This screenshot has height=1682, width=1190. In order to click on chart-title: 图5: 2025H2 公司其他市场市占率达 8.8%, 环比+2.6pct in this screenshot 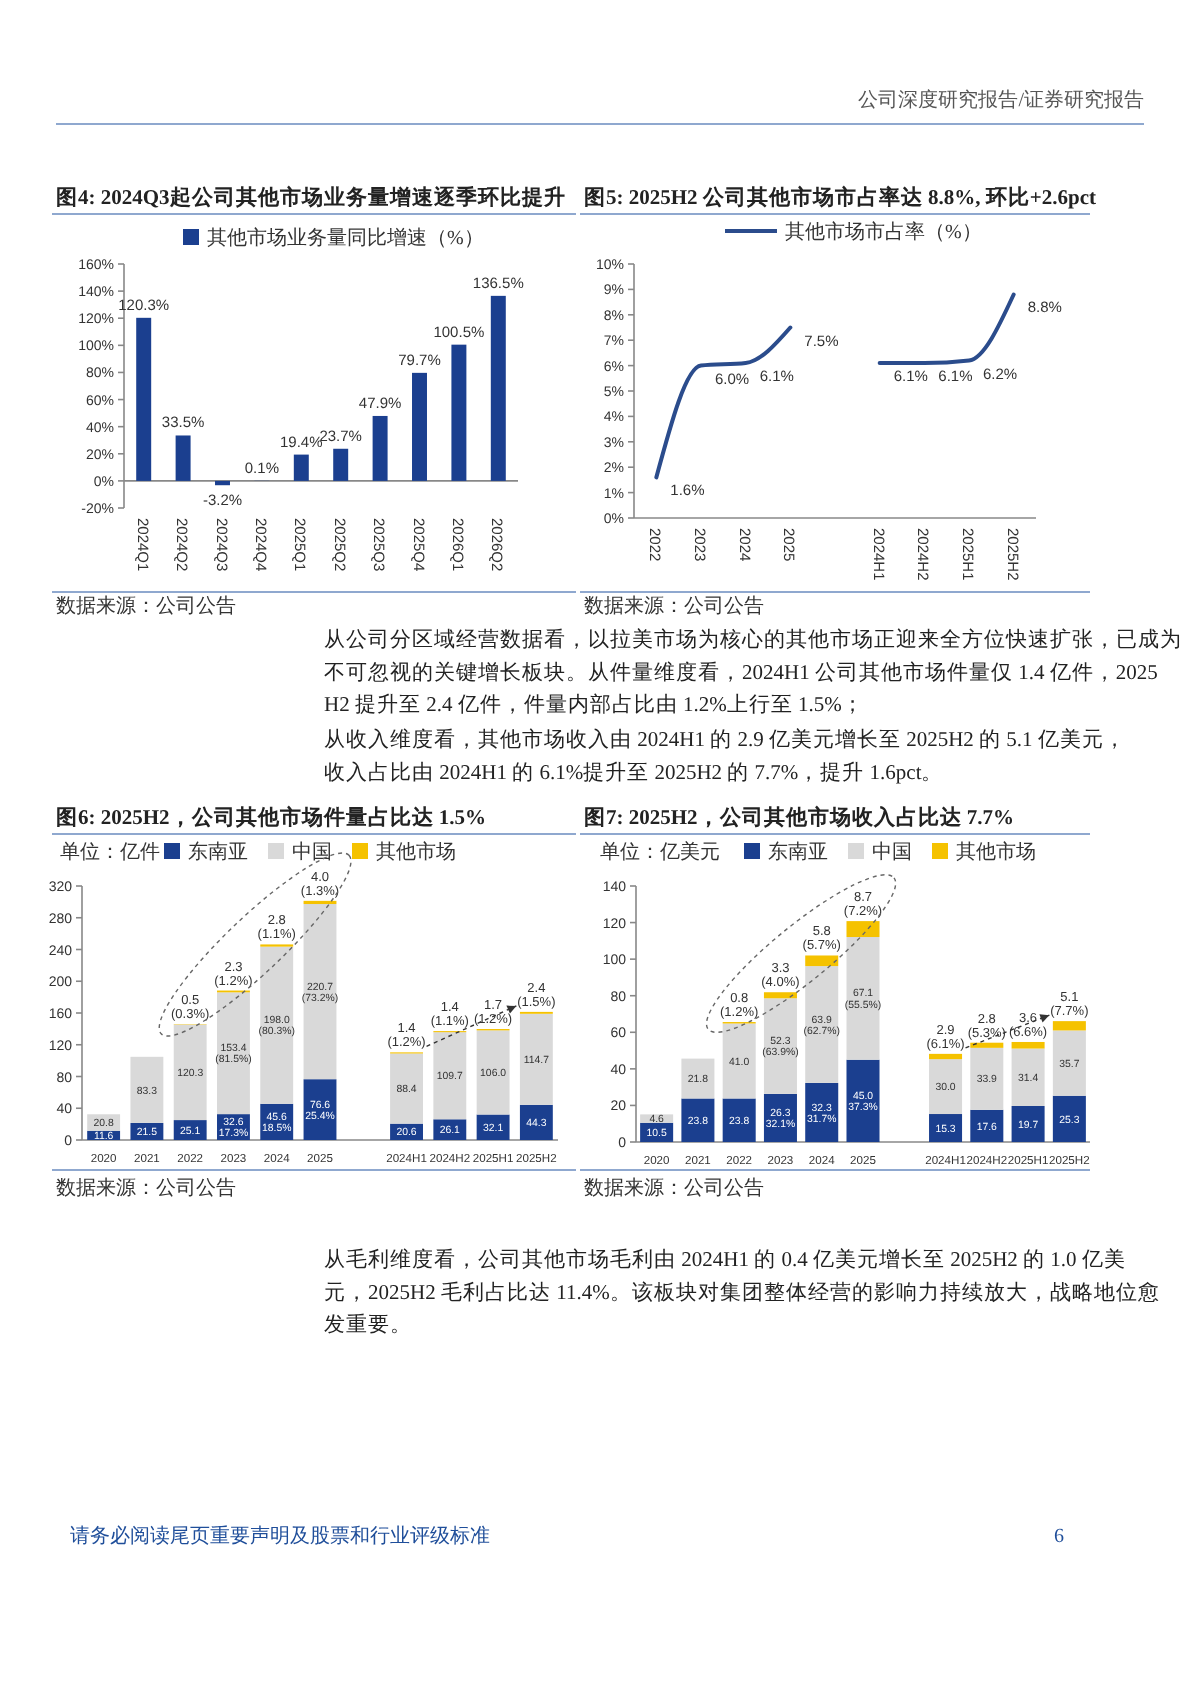, I will do `click(841, 197)`.